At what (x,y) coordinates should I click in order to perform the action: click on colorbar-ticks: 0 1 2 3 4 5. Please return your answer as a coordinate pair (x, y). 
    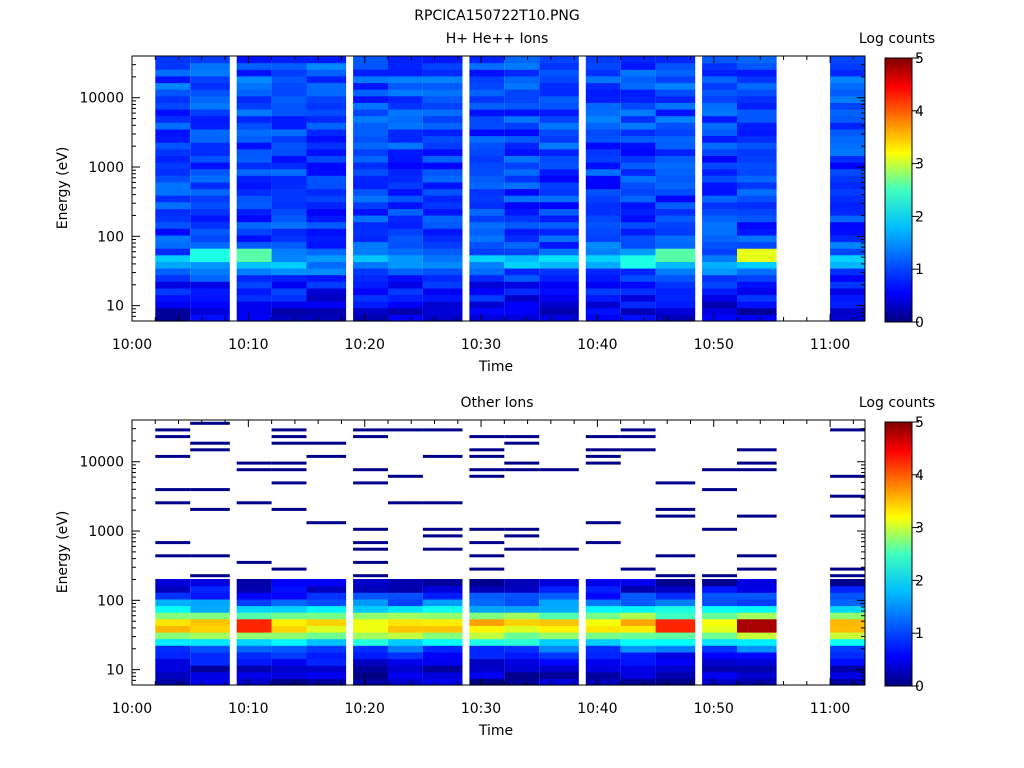
    Looking at the image, I should click on (918, 191).